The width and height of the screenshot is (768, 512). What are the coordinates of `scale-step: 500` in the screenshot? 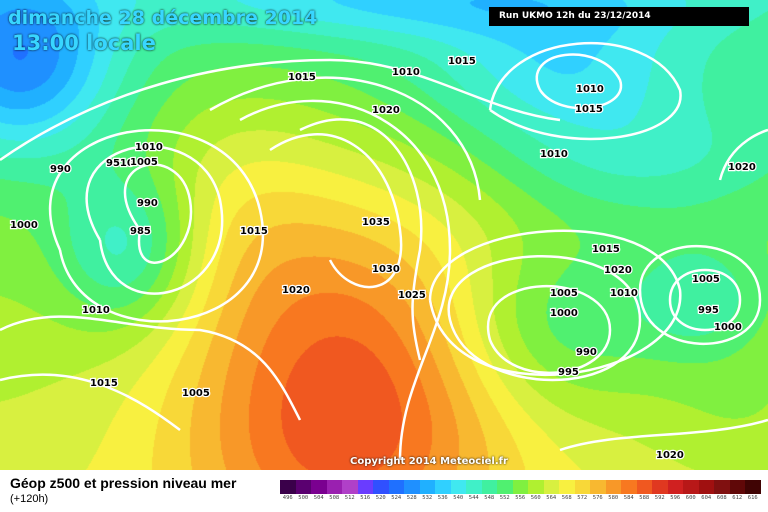 It's located at (303, 490).